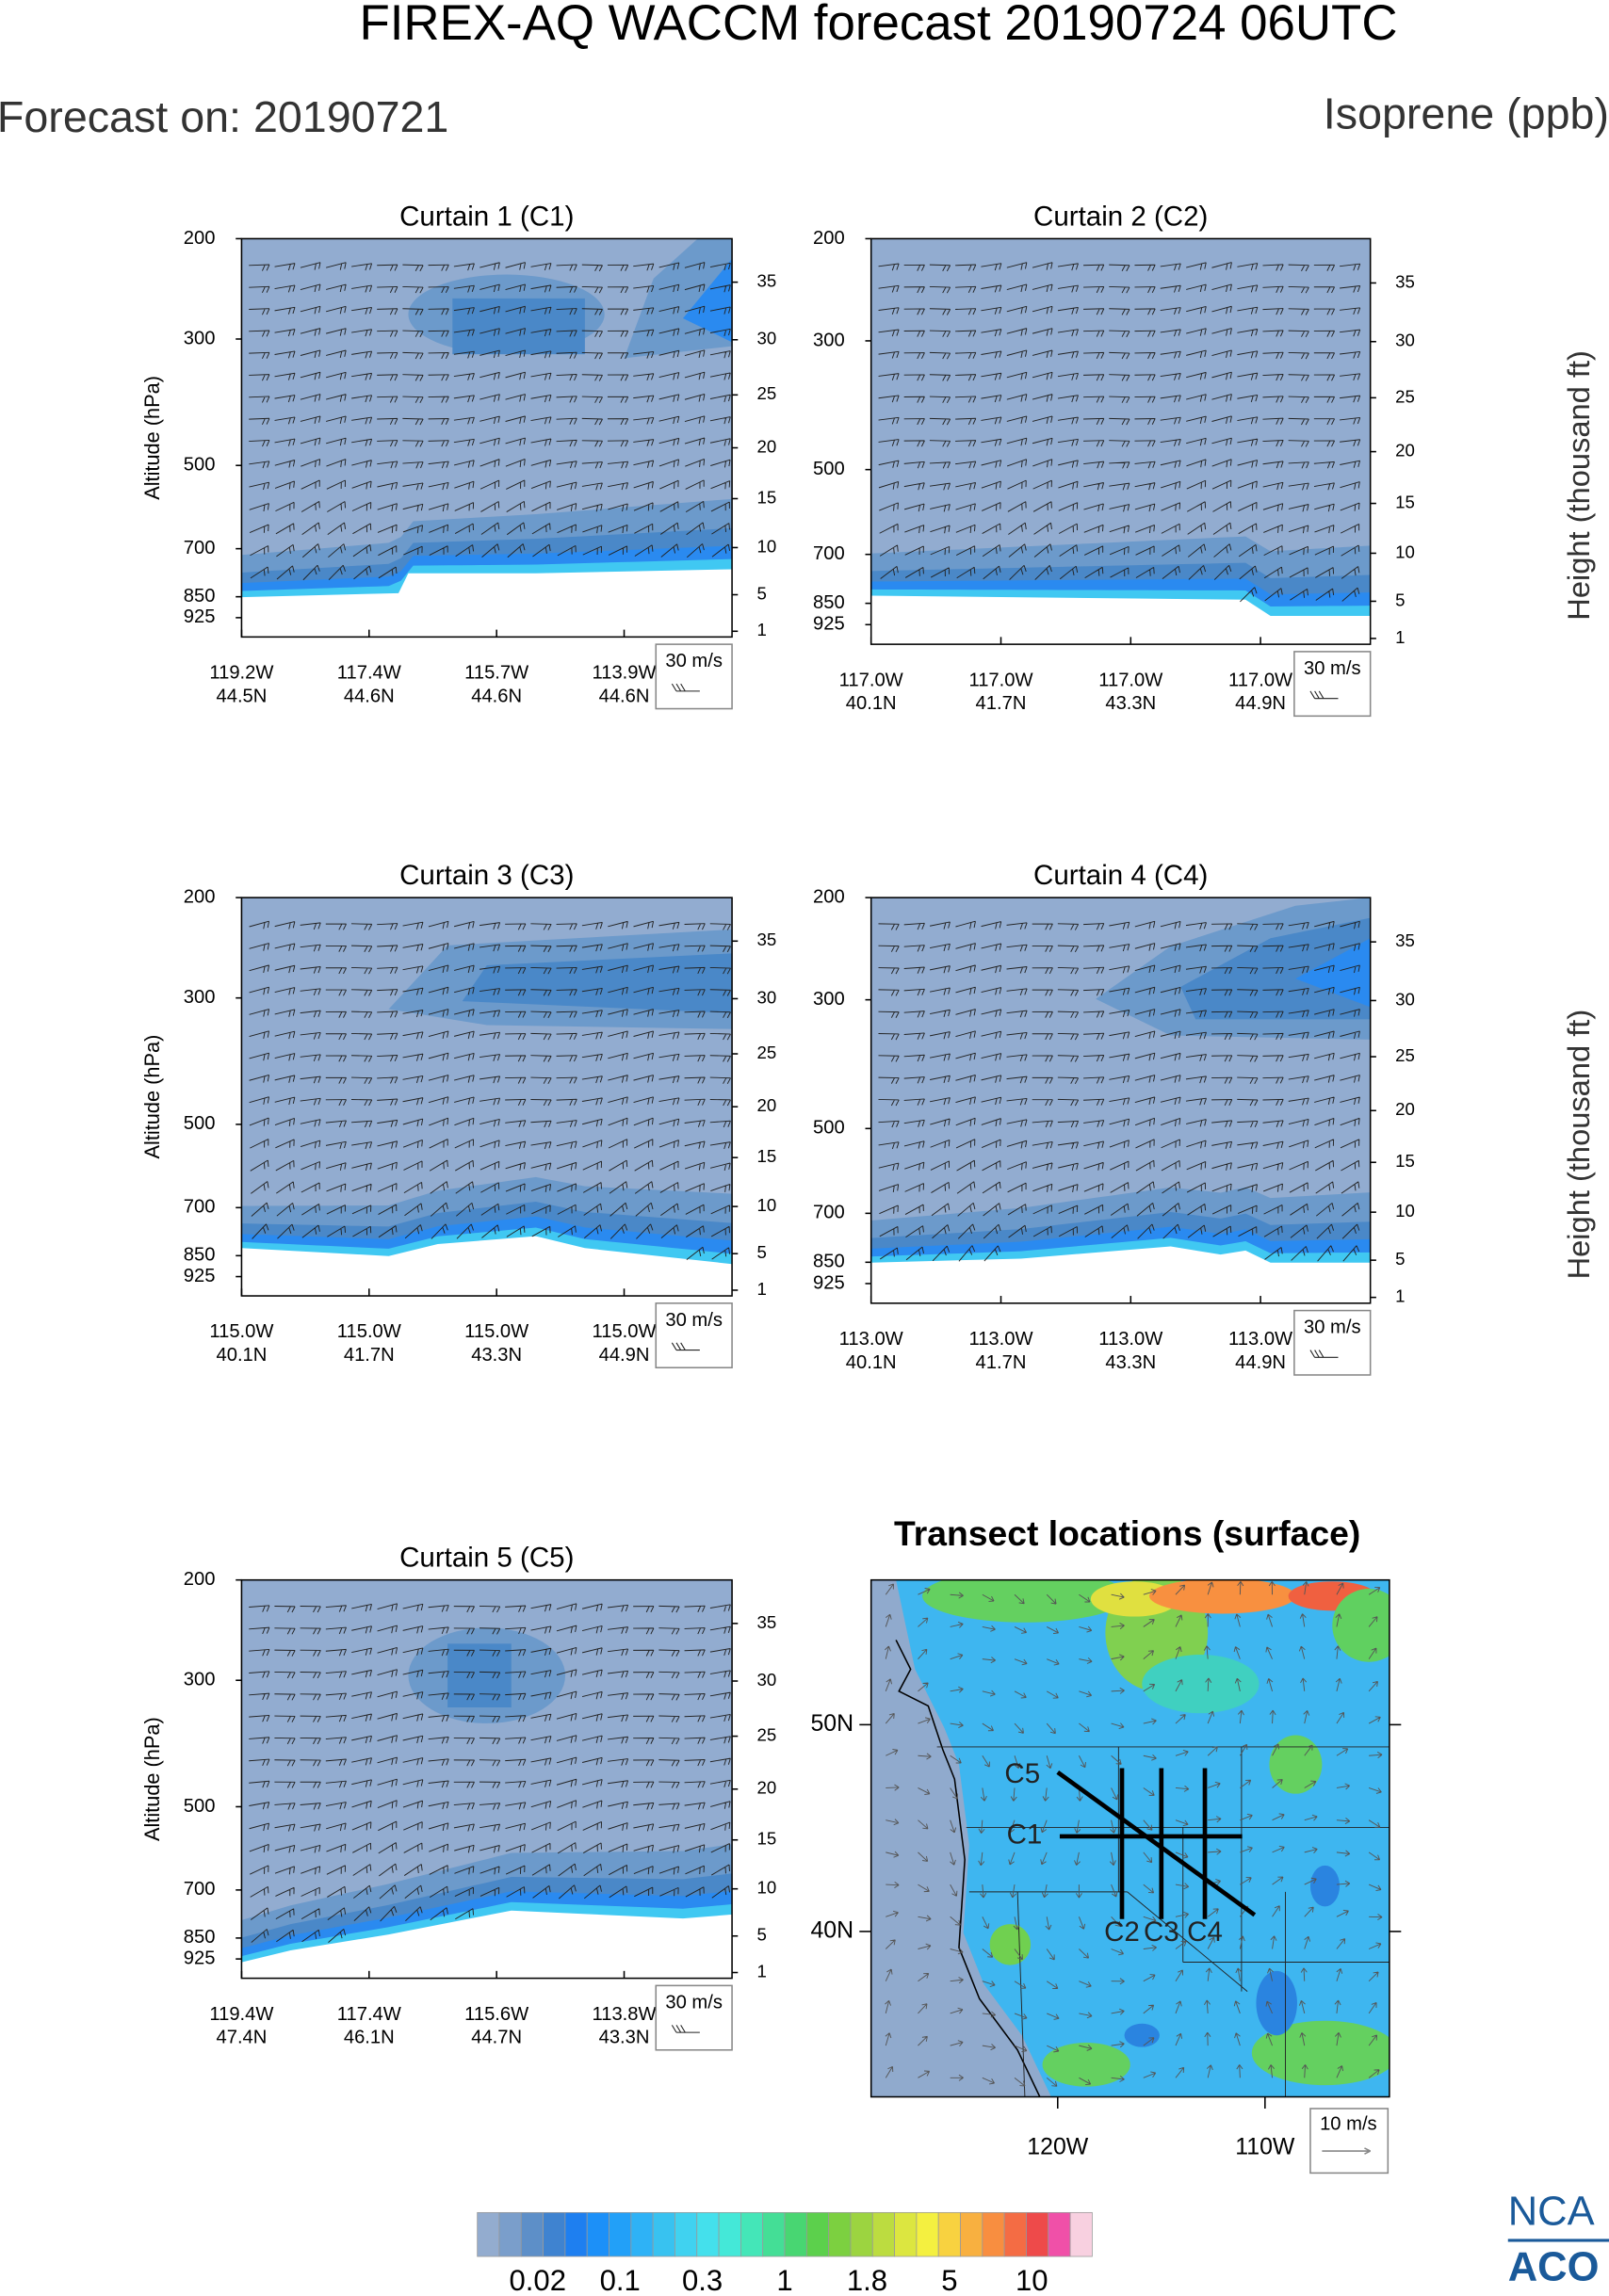  What do you see at coordinates (702, 2280) in the screenshot?
I see `colorbar-label: 0.3` at bounding box center [702, 2280].